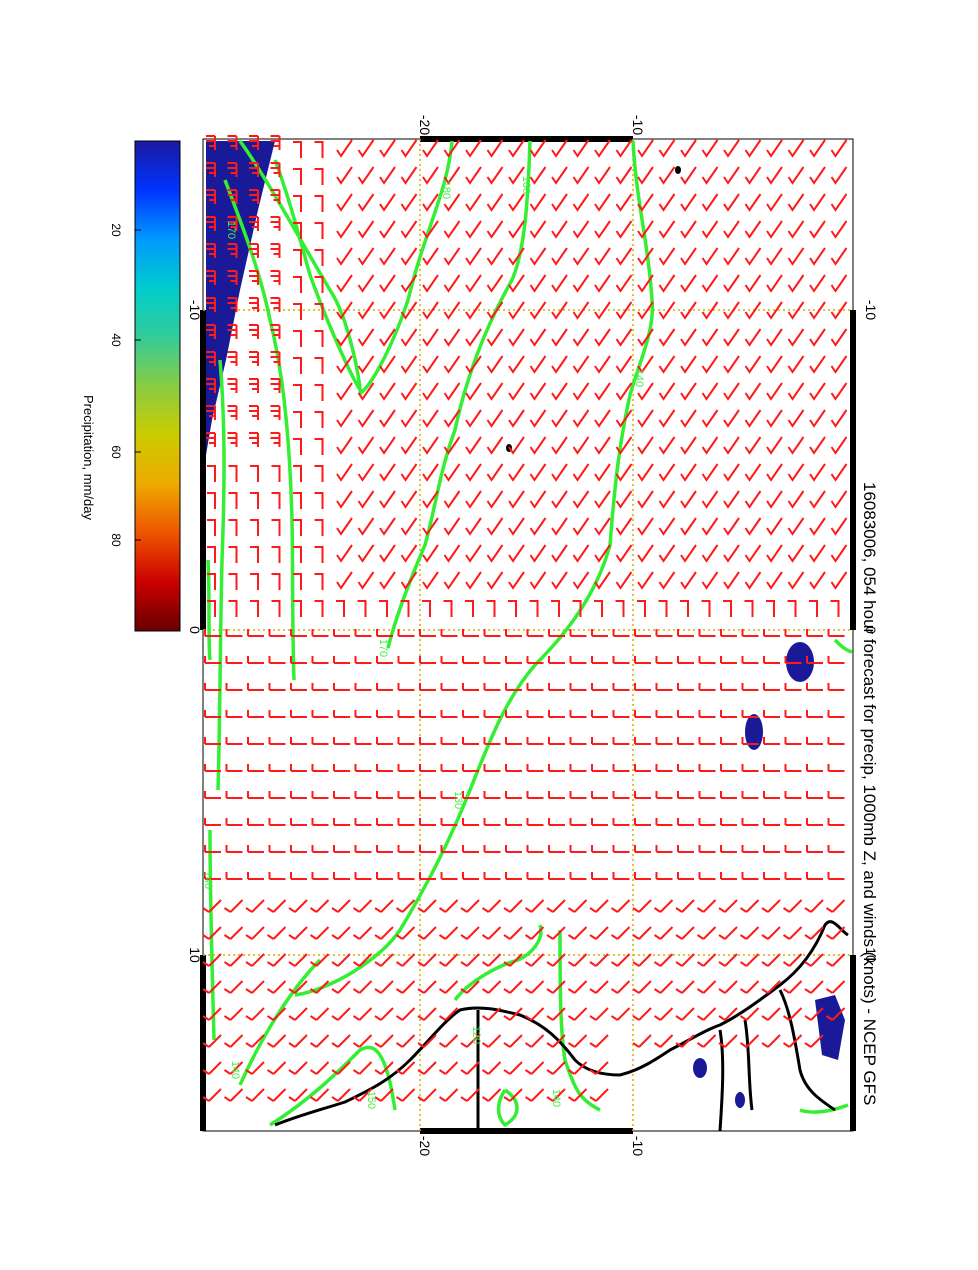  Describe the element at coordinates (221, 575) in the screenshot. I see `height-contour` at that location.